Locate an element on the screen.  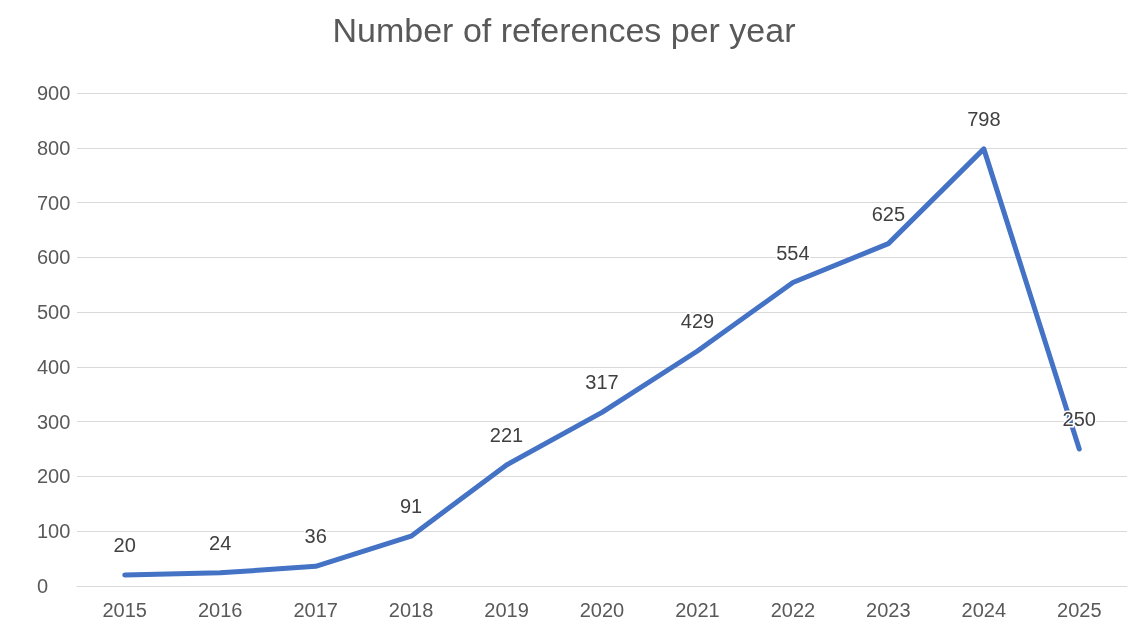
x-tick-label: 2015 is located at coordinates (124, 610).